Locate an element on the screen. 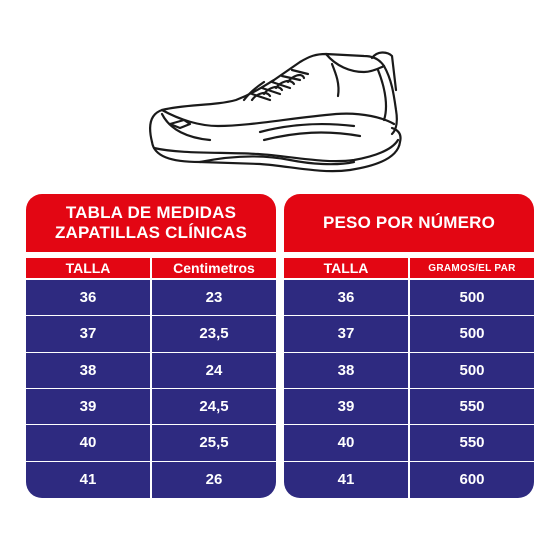 This screenshot has width=560, height=560. table-row: 41 600 is located at coordinates (409, 479).